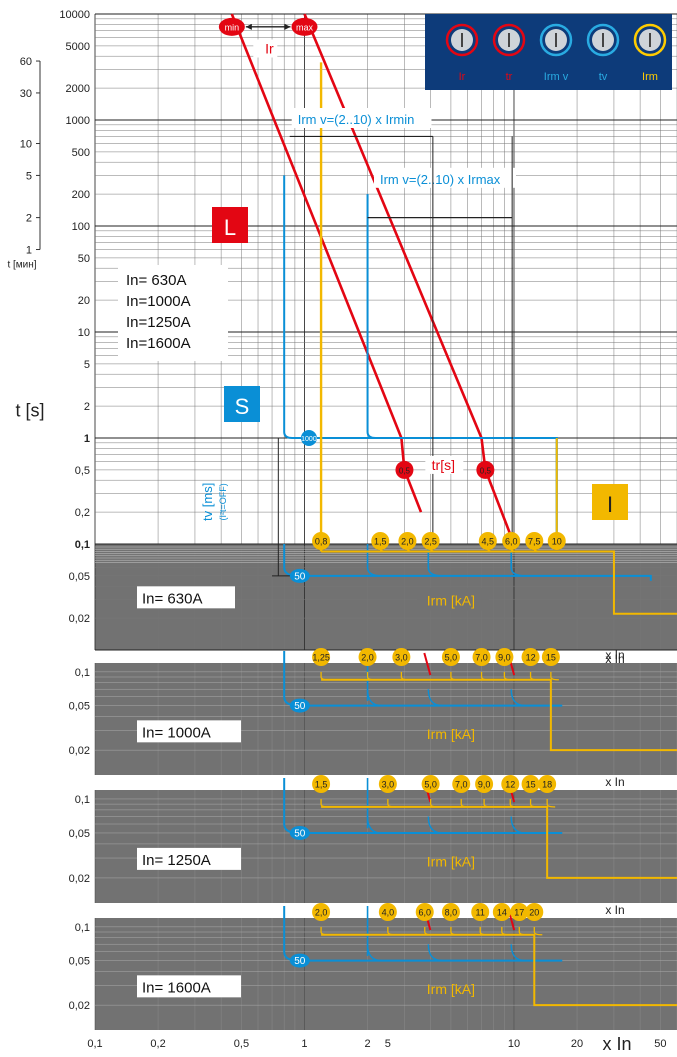 Image resolution: width=677 pixels, height=1057 pixels. What do you see at coordinates (499, 582) in the screenshot?
I see `i-curve-step` at bounding box center [499, 582].